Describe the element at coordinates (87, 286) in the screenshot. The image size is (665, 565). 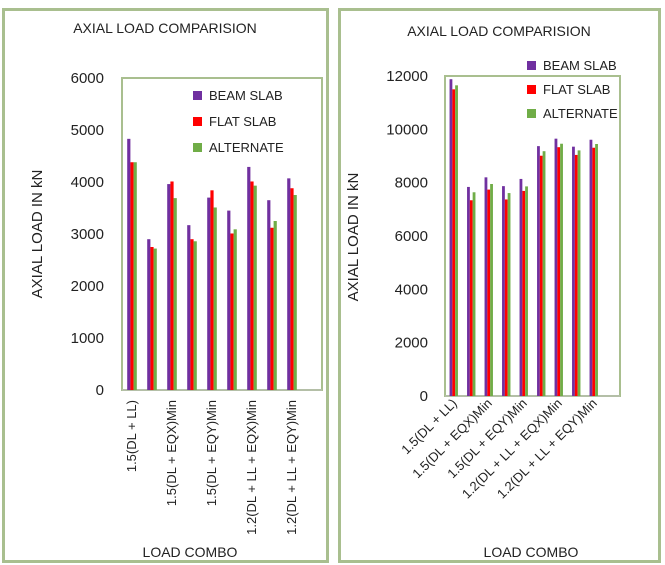
I see `left-y-tick-label: 2000` at that location.